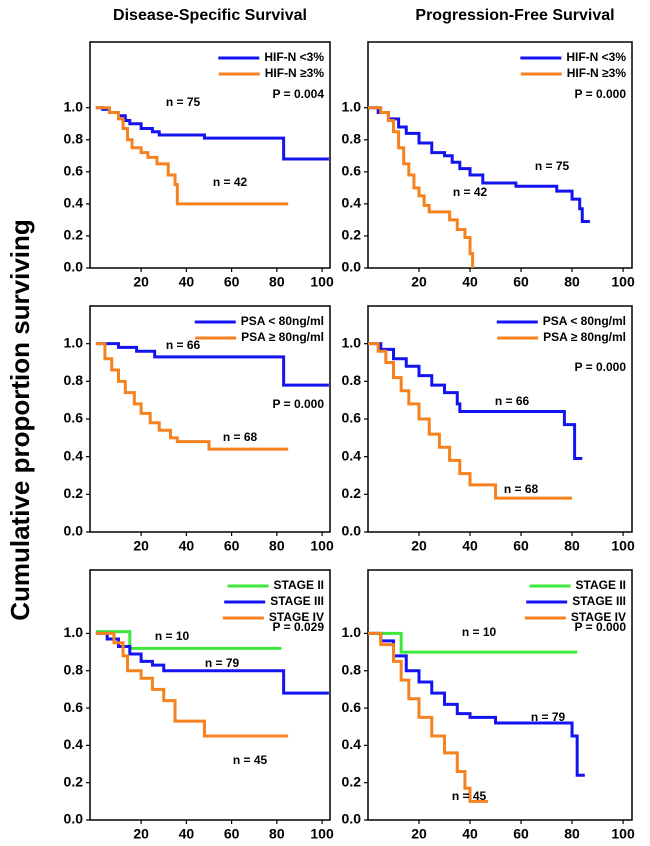  Describe the element at coordinates (299, 585) in the screenshot. I see `legend-label: STAGE II` at that location.